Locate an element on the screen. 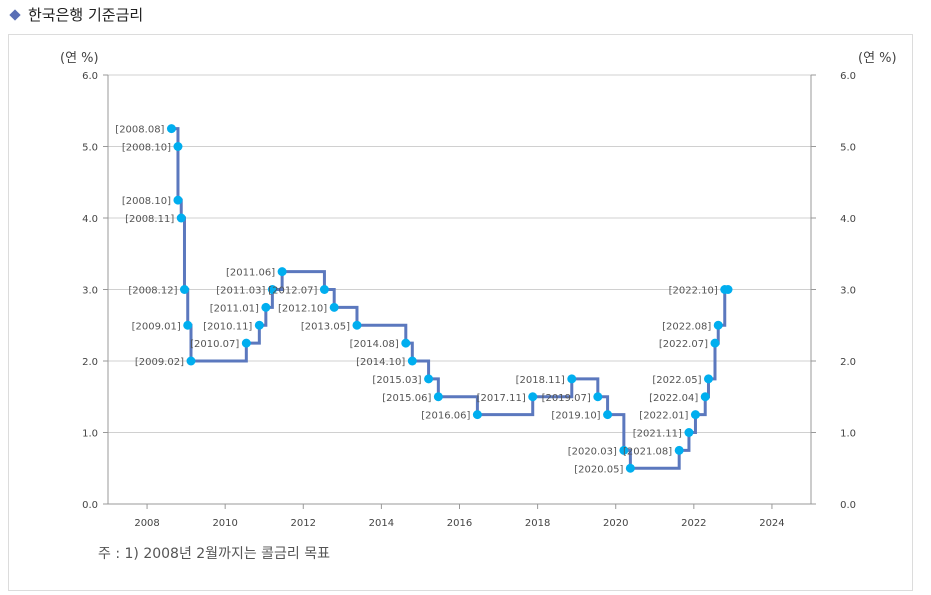 Image resolution: width=931 pixels, height=595 pixels. data-label: [2019.10] is located at coordinates (575, 416).